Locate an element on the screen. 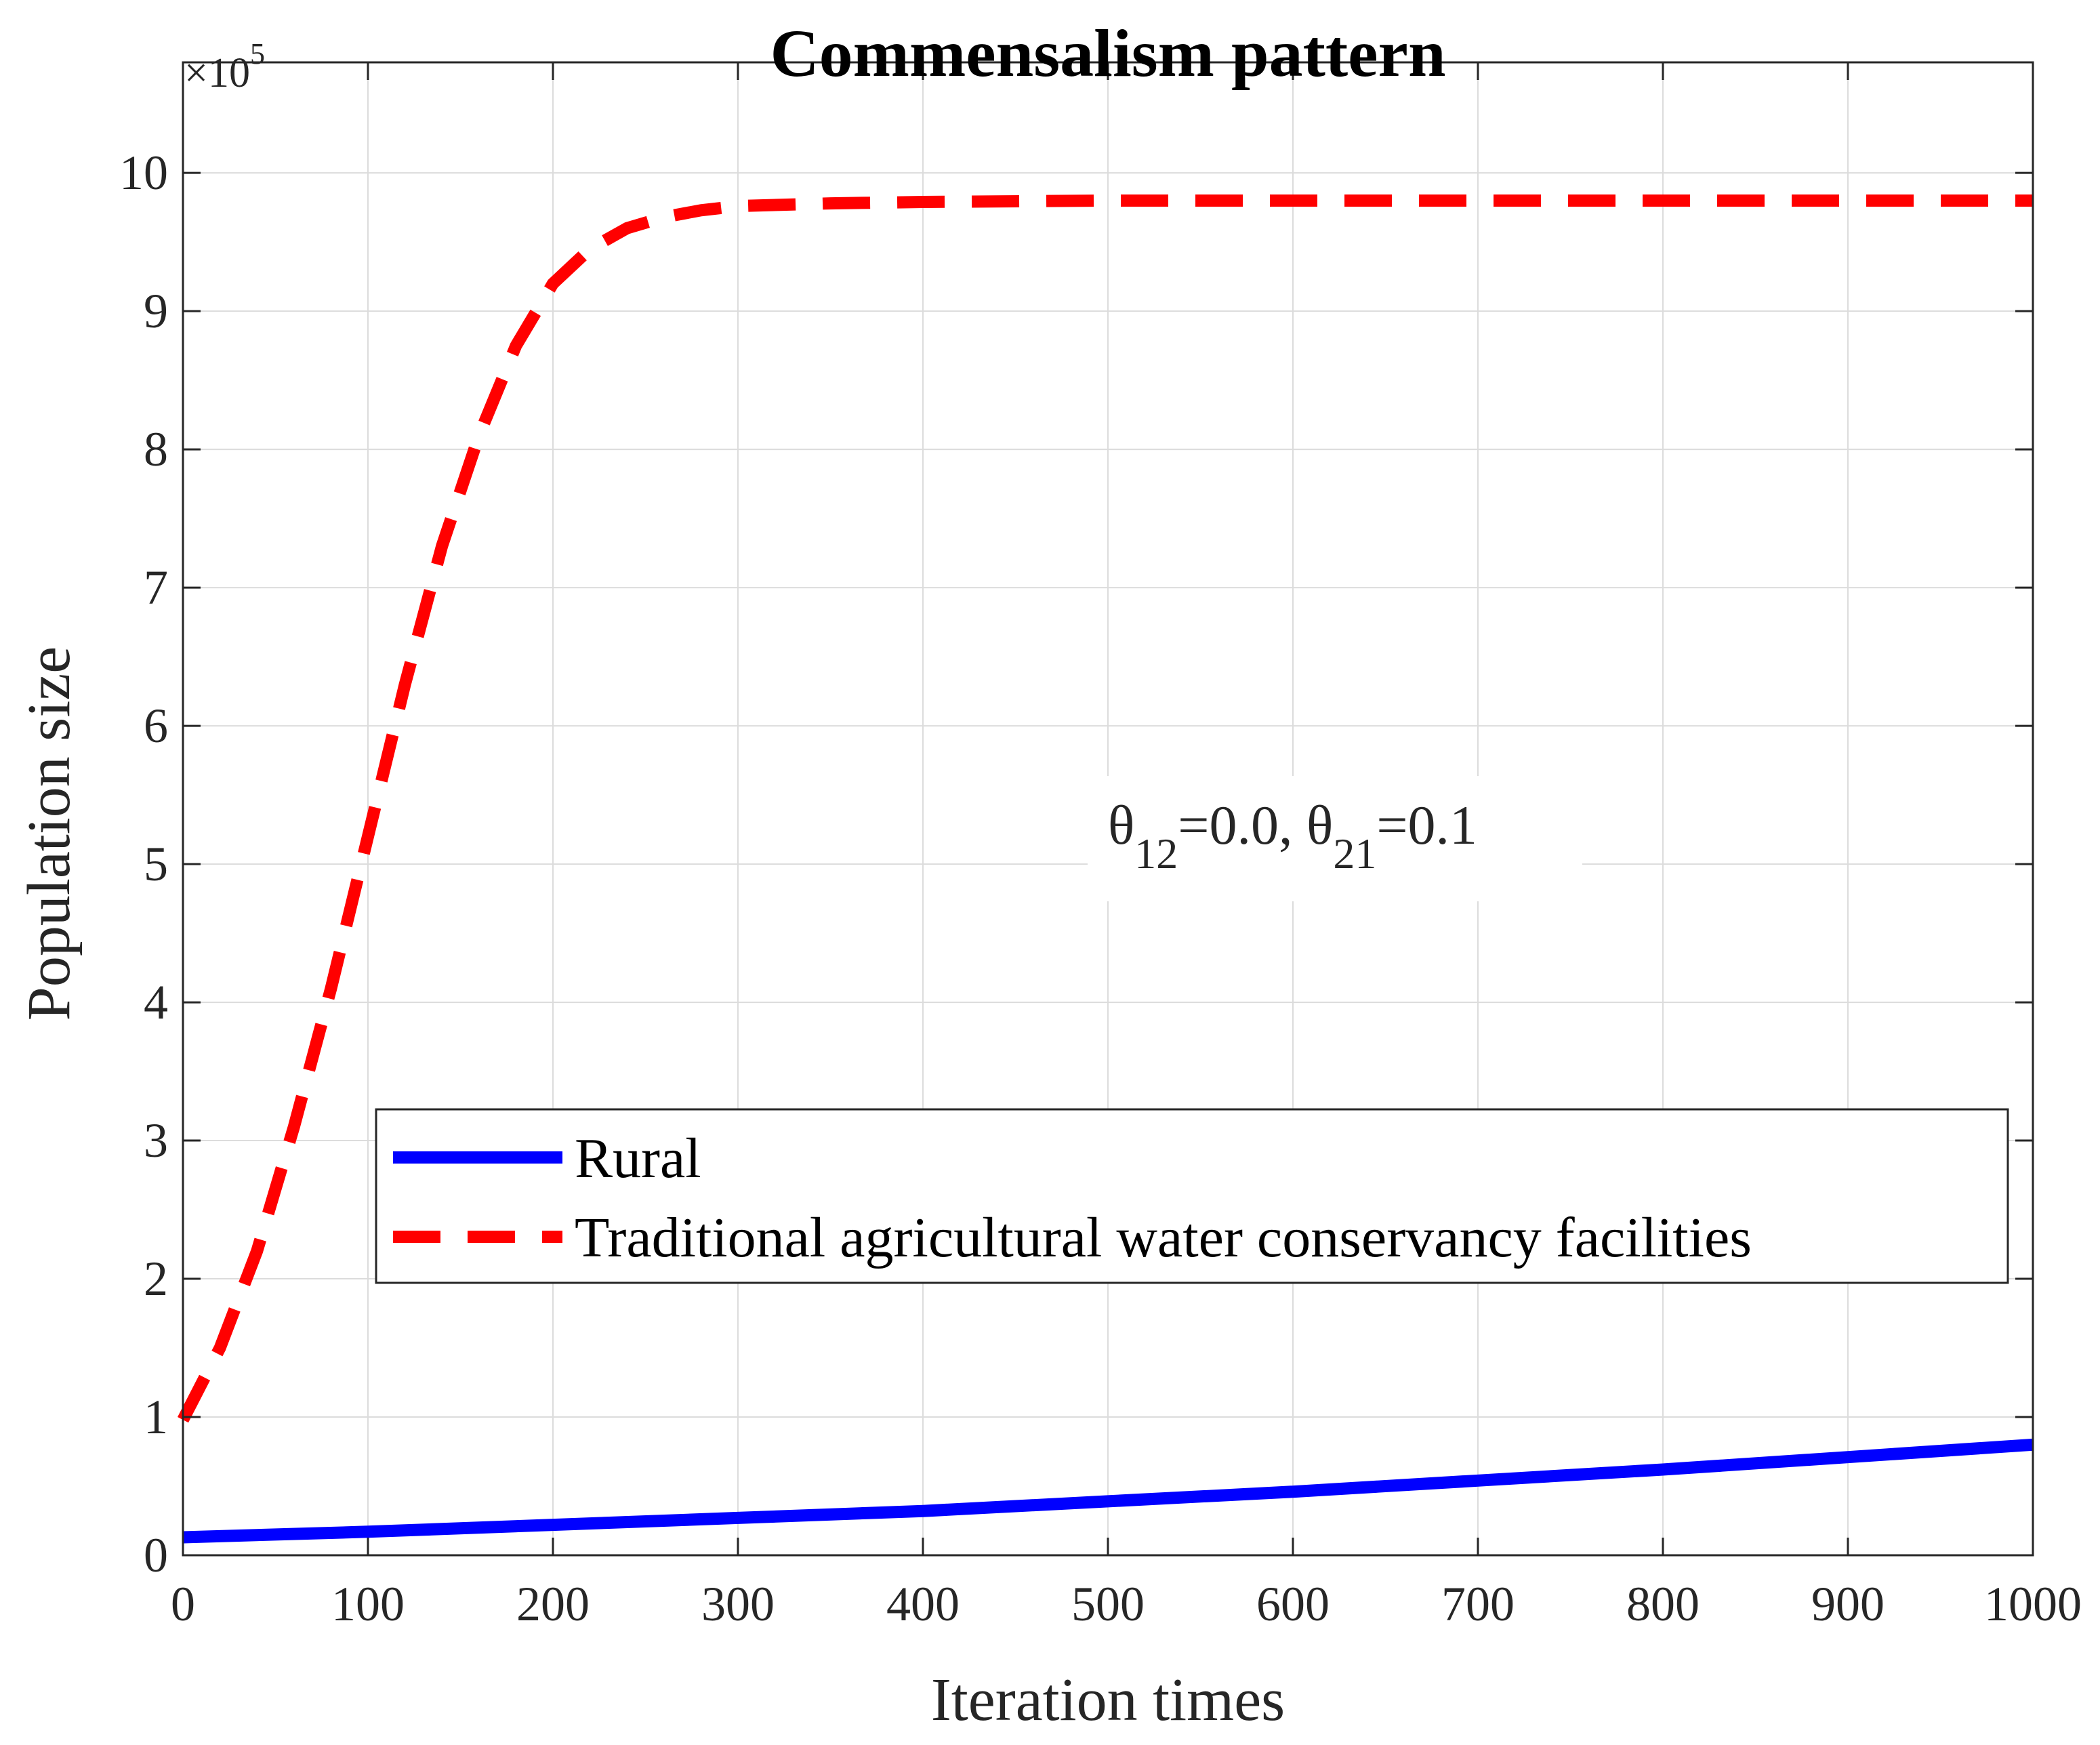 The height and width of the screenshot is (1745, 2100). y-tick-label: 7 is located at coordinates (156, 587).